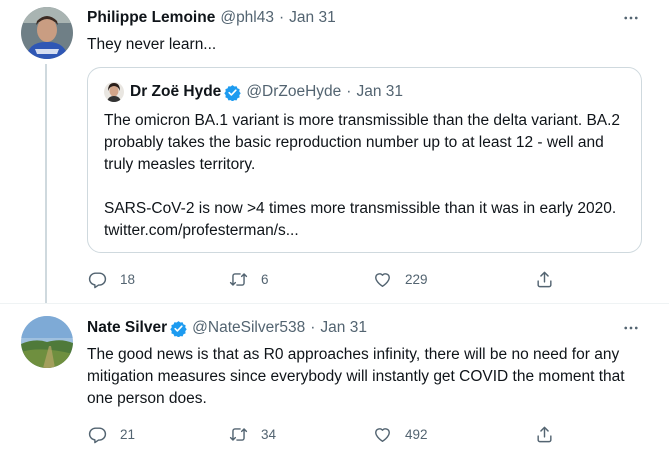 This screenshot has height=461, width=669. I want to click on author-handle: @NateSilver538, so click(249, 327).